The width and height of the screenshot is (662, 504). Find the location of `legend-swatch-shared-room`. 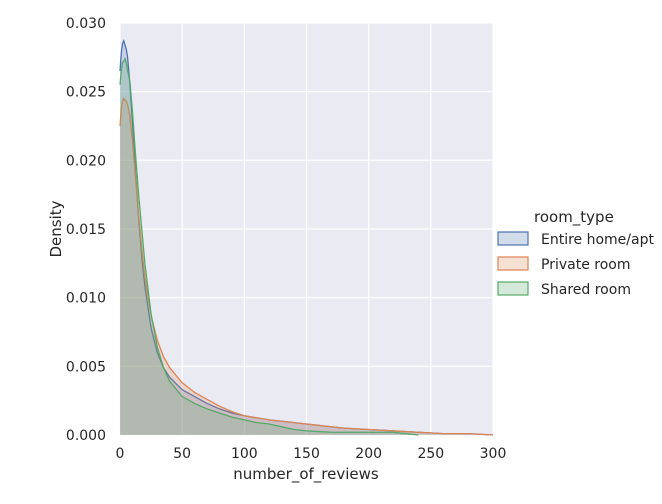

legend-swatch-shared-room is located at coordinates (513, 288).